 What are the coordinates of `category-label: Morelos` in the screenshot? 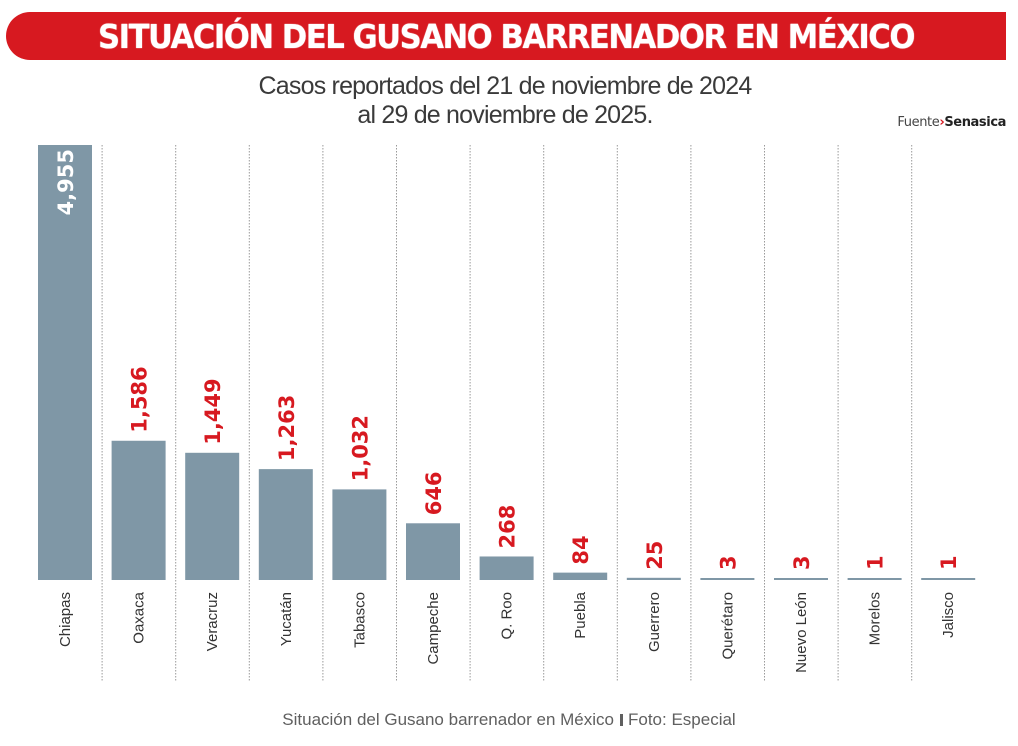 It's located at (875, 618).